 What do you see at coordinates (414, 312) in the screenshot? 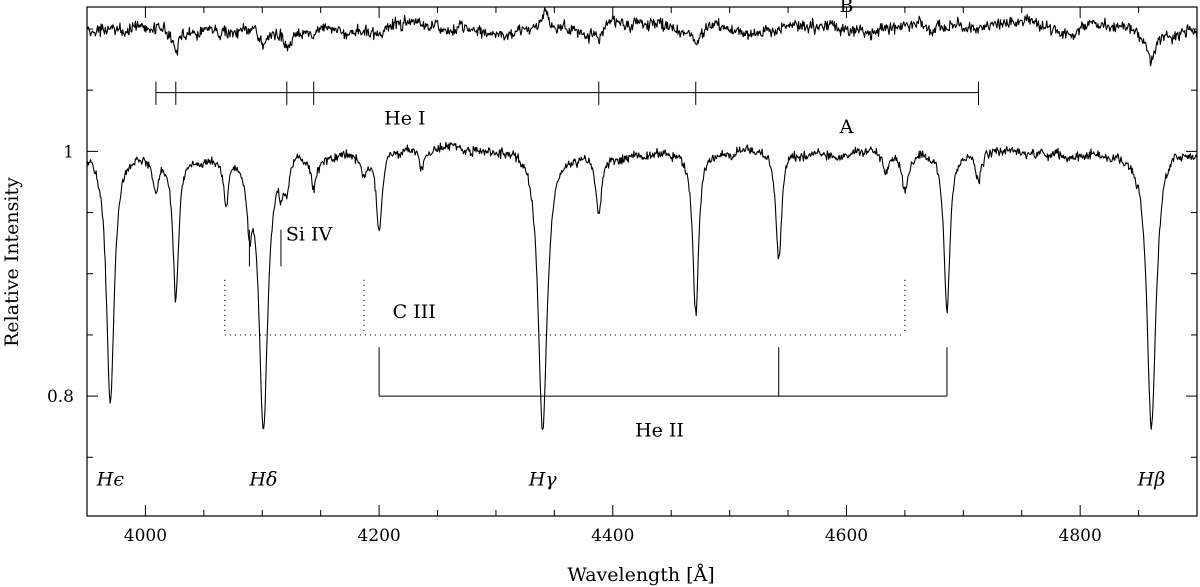
I see `c3-label: C III` at bounding box center [414, 312].